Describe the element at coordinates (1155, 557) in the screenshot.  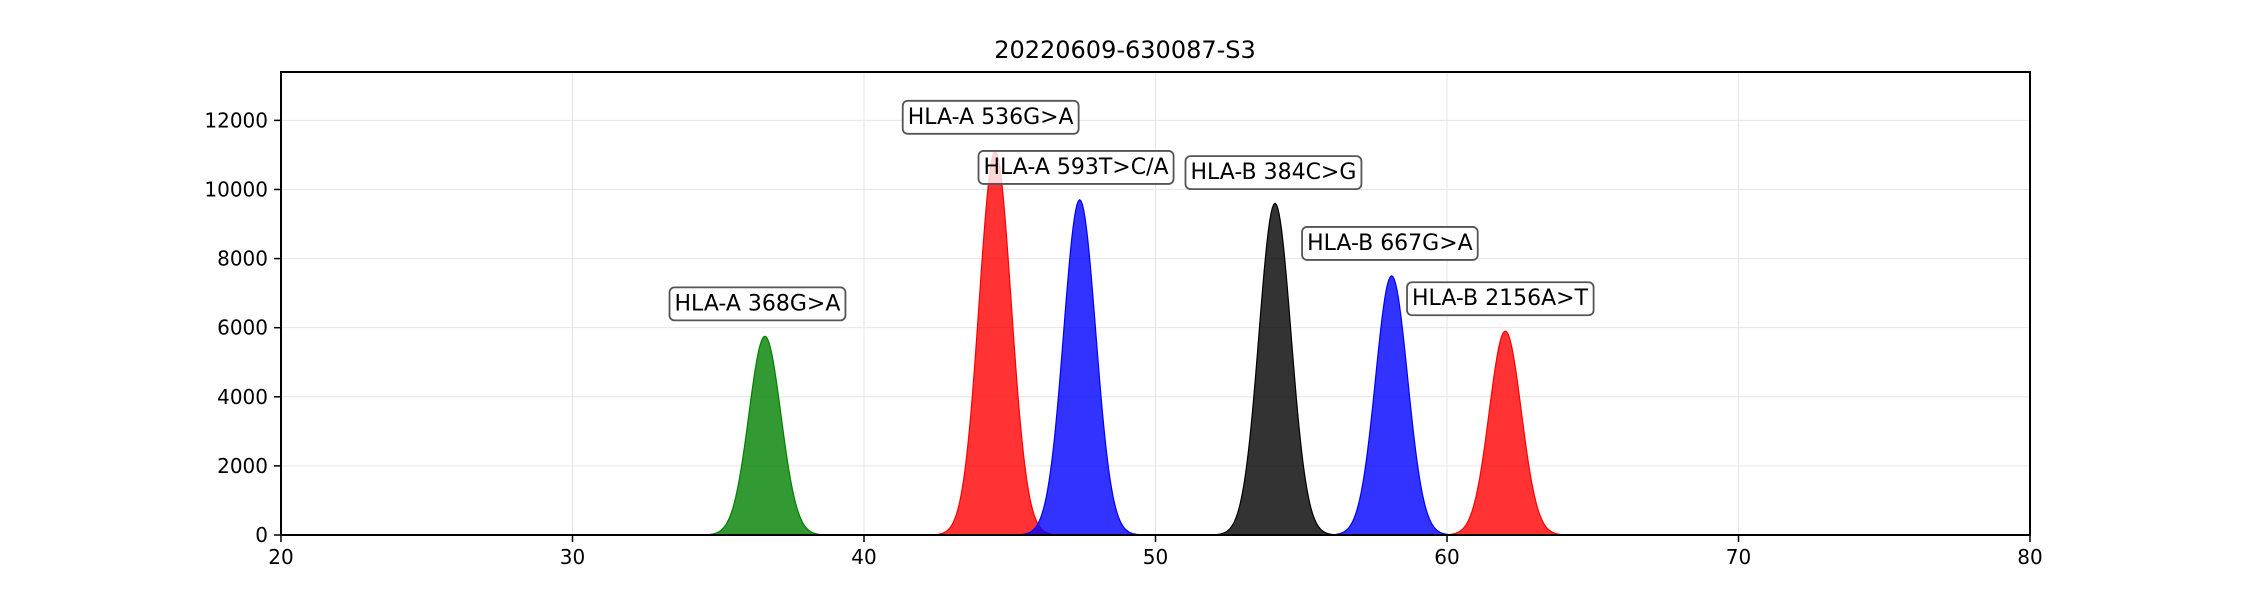
I see `x-tick-label: 50` at that location.